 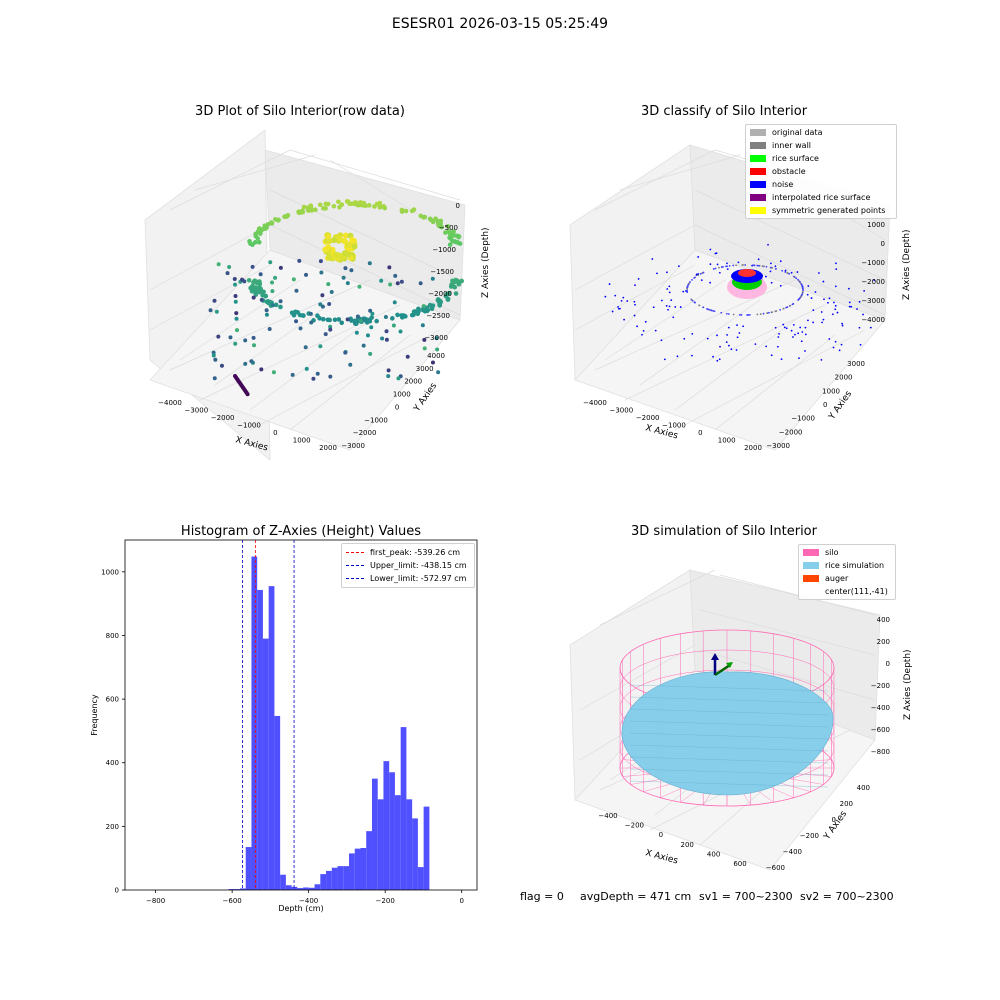 I want to click on legend-line-swatch, so click(x=355, y=552).